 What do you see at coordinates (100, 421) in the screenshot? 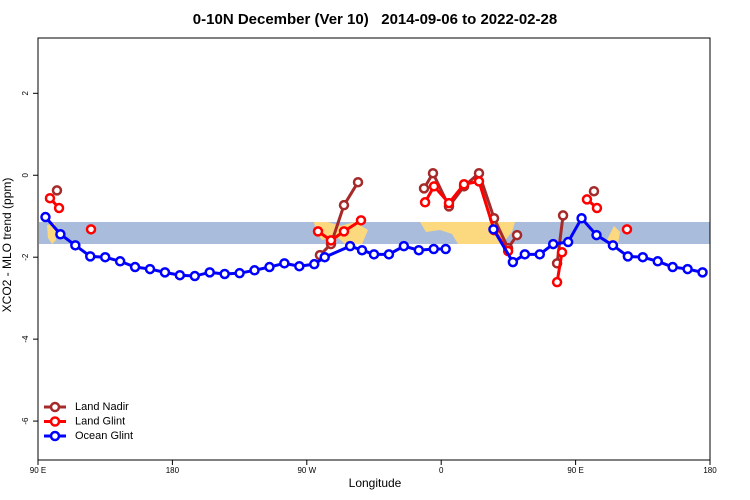
I see `legend-label: Land Glint` at bounding box center [100, 421].